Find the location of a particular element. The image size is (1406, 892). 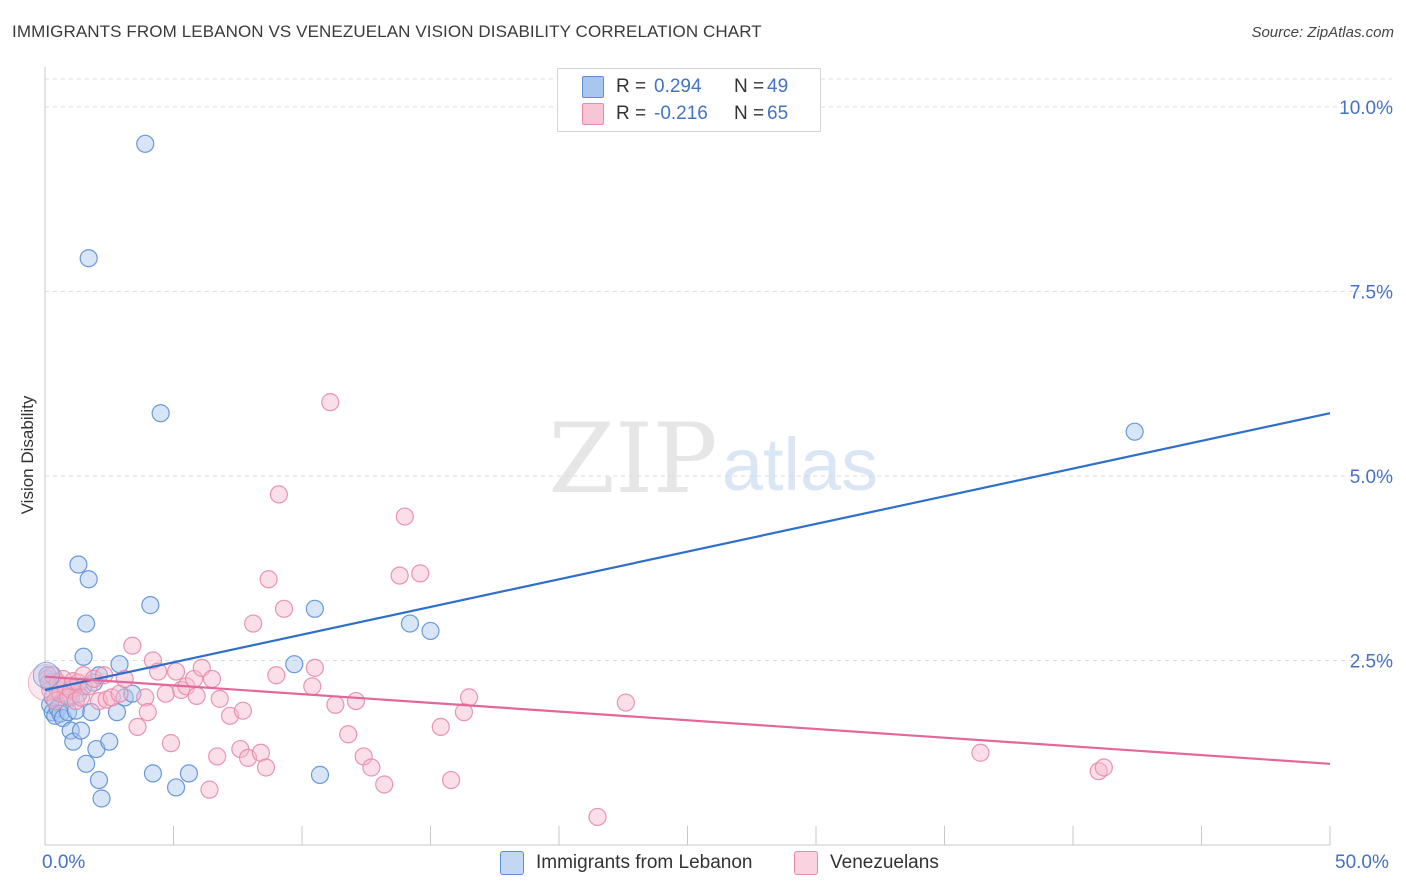

legend-r-value: 0.294 is located at coordinates (678, 86).